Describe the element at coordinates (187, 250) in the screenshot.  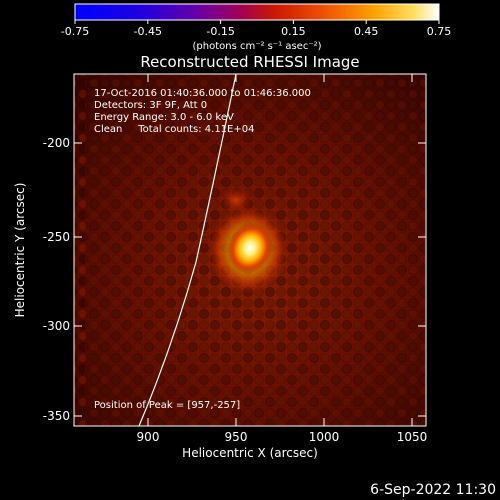
I see `solar-limb` at that location.